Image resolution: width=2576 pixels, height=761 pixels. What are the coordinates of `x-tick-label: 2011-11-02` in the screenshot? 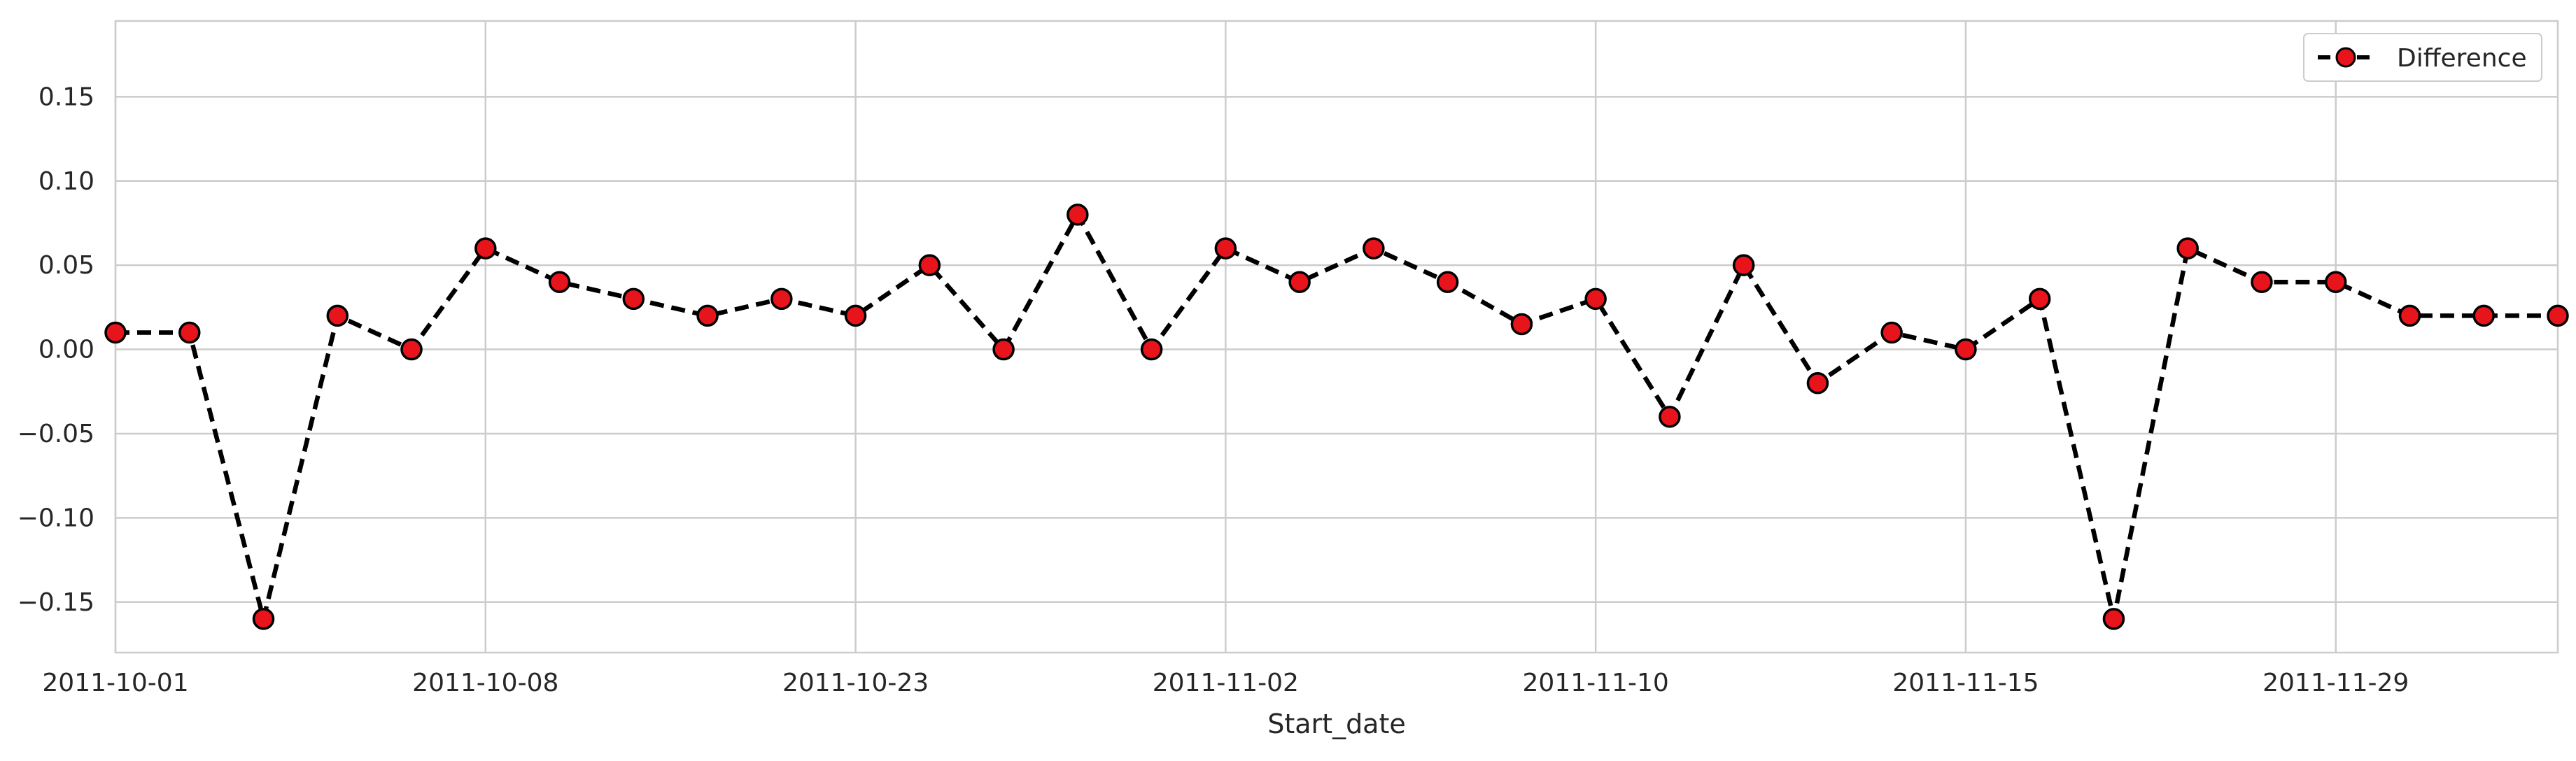 It's located at (1226, 683).